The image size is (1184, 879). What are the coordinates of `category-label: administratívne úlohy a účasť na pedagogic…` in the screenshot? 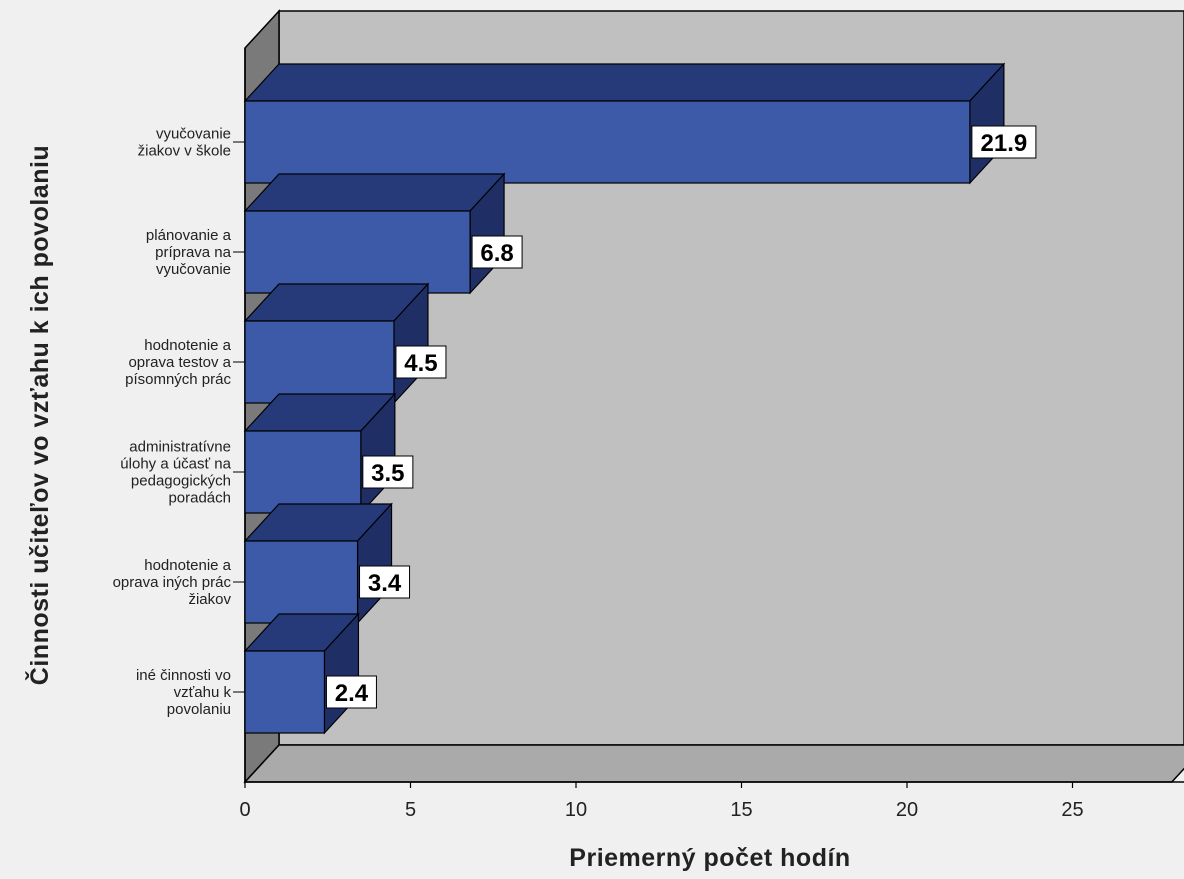 It's located at (175, 473).